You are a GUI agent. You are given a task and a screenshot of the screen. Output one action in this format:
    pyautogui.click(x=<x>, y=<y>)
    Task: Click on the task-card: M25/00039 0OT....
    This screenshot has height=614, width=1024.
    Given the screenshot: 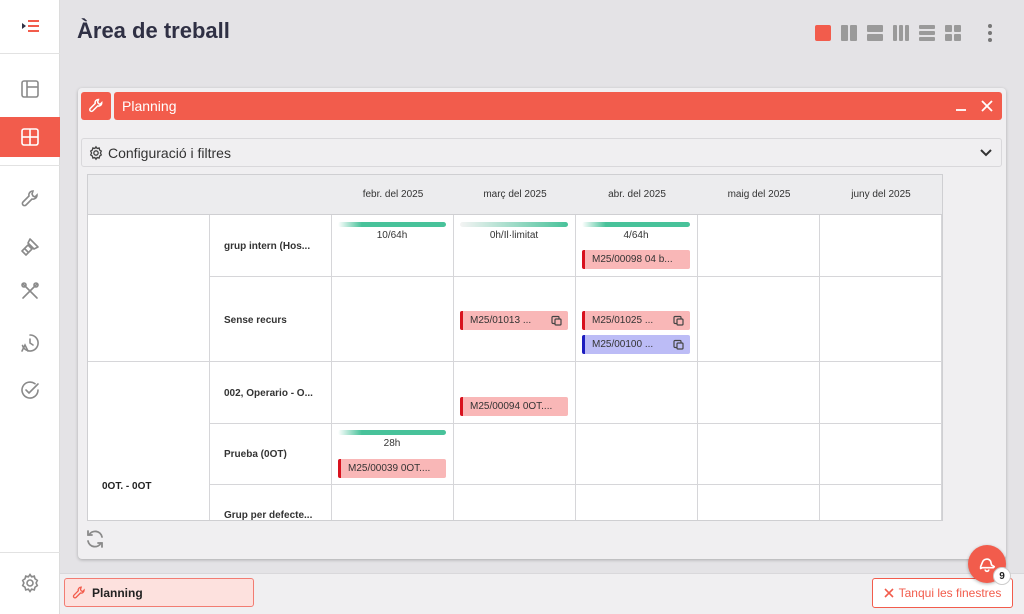 What is the action you would take?
    pyautogui.click(x=392, y=468)
    